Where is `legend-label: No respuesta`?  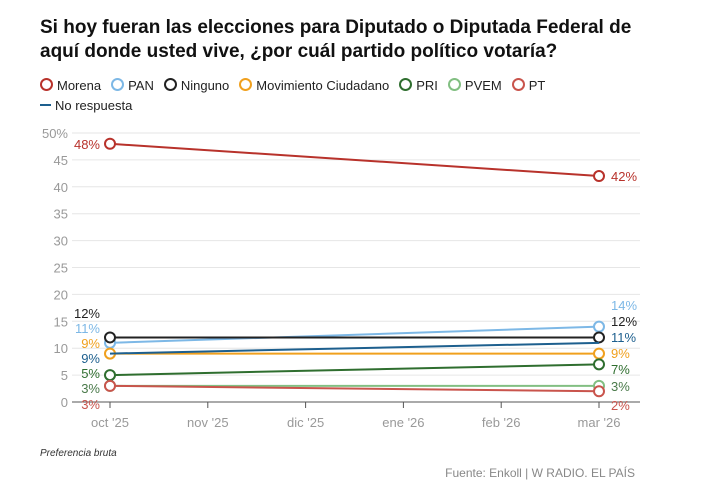 legend-label: No respuesta is located at coordinates (94, 105).